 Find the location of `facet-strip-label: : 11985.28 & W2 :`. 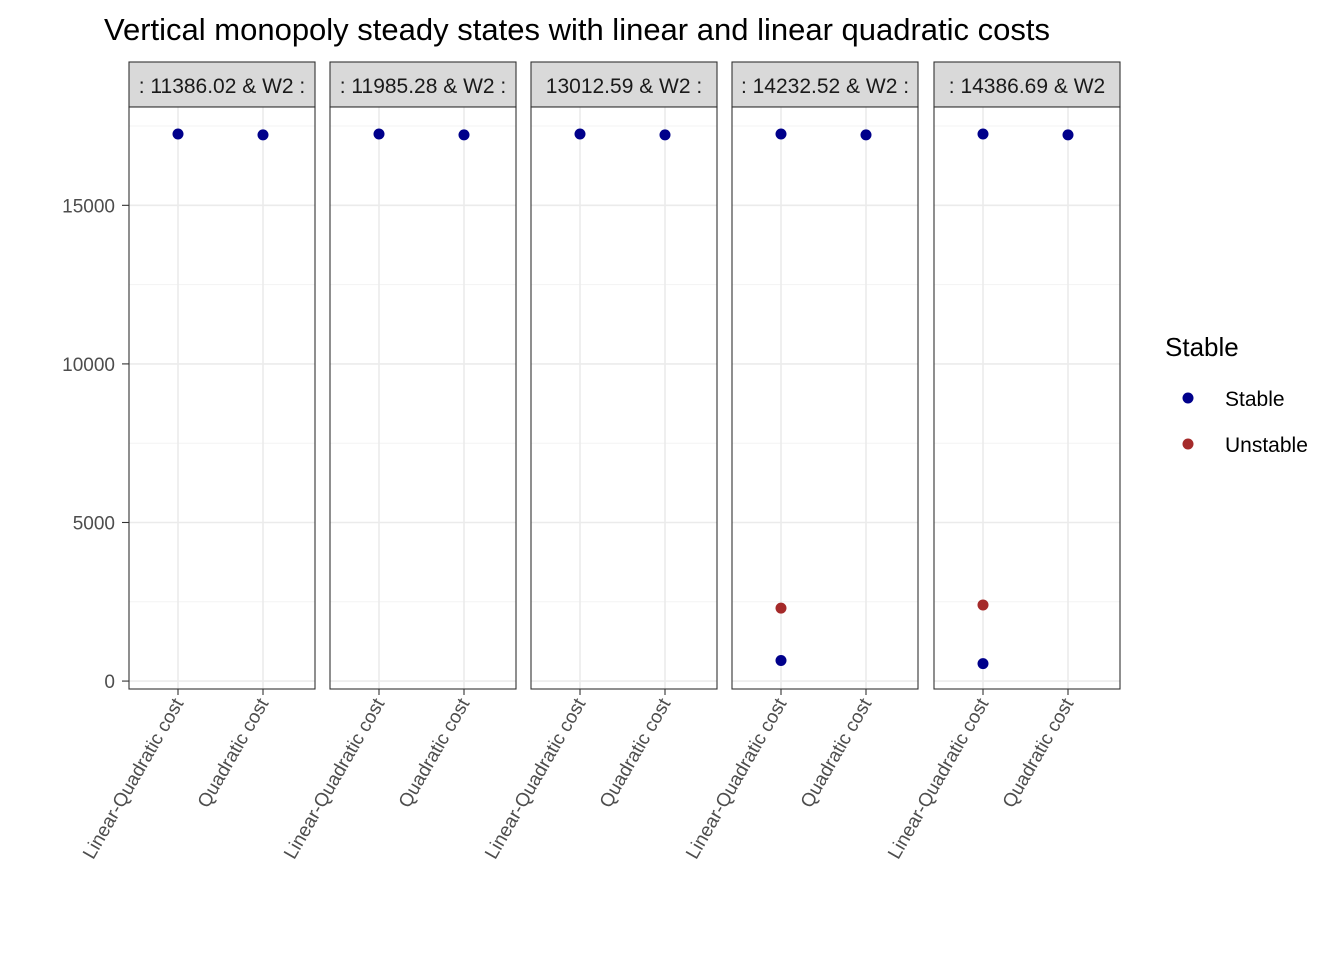

facet-strip-label: : 11985.28 & W2 : is located at coordinates (423, 86).